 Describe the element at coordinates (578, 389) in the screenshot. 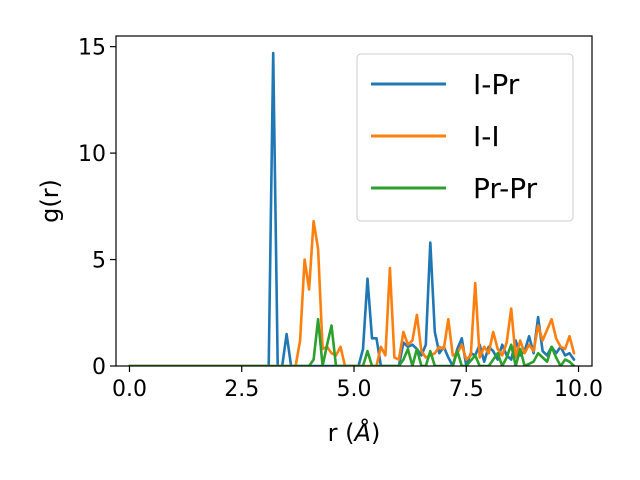

I see `x-tick-label: 10.0` at that location.